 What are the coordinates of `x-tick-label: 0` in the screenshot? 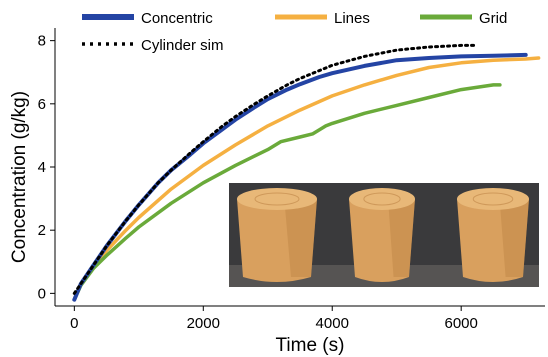 It's located at (74, 323).